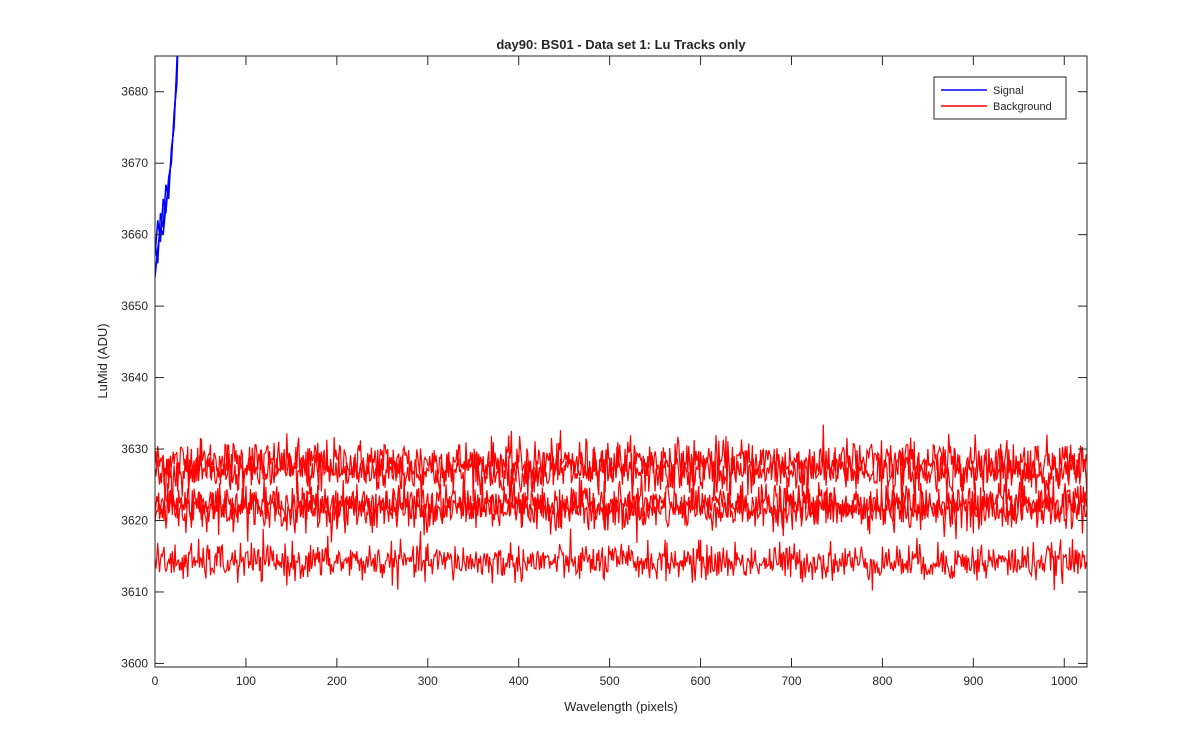 Image resolution: width=1200 pixels, height=750 pixels. I want to click on x-tick-label: 0, so click(155, 681).